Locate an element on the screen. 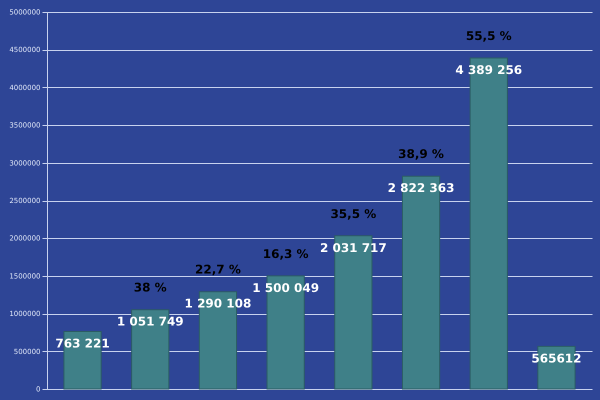  annotation: 35,5 % is located at coordinates (353, 213).